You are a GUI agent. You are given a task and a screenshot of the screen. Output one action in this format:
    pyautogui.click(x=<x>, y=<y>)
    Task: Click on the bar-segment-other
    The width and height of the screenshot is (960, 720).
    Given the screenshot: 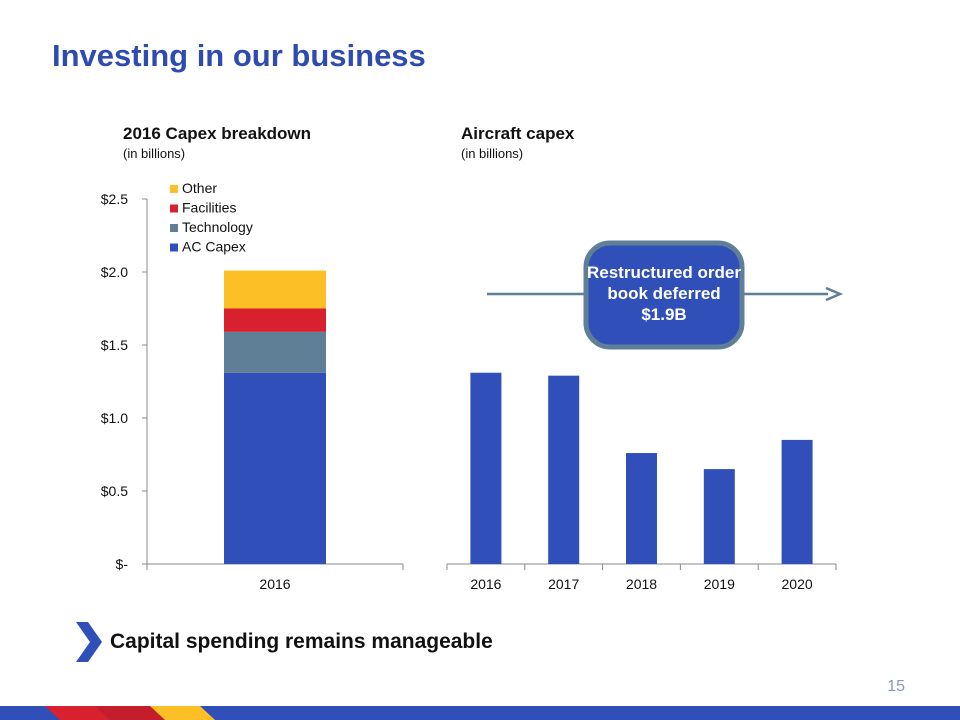 What is the action you would take?
    pyautogui.click(x=275, y=289)
    